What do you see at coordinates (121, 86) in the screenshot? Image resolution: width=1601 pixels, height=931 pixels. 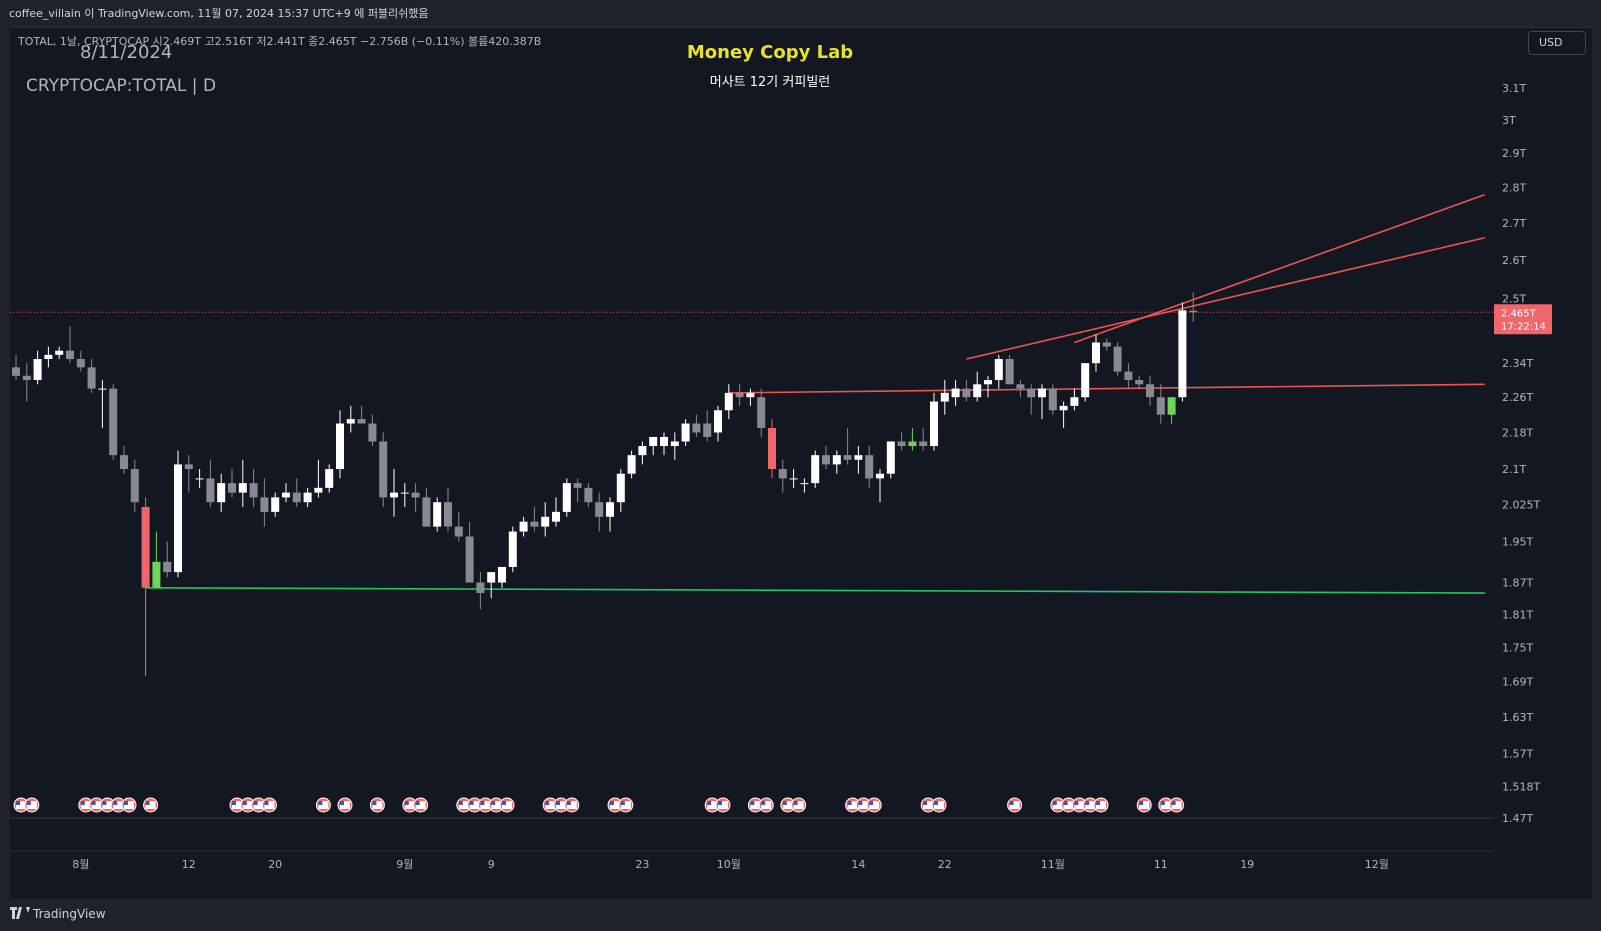 I see `symbol-title: CRYPTOCAP:TOTAL | D` at bounding box center [121, 86].